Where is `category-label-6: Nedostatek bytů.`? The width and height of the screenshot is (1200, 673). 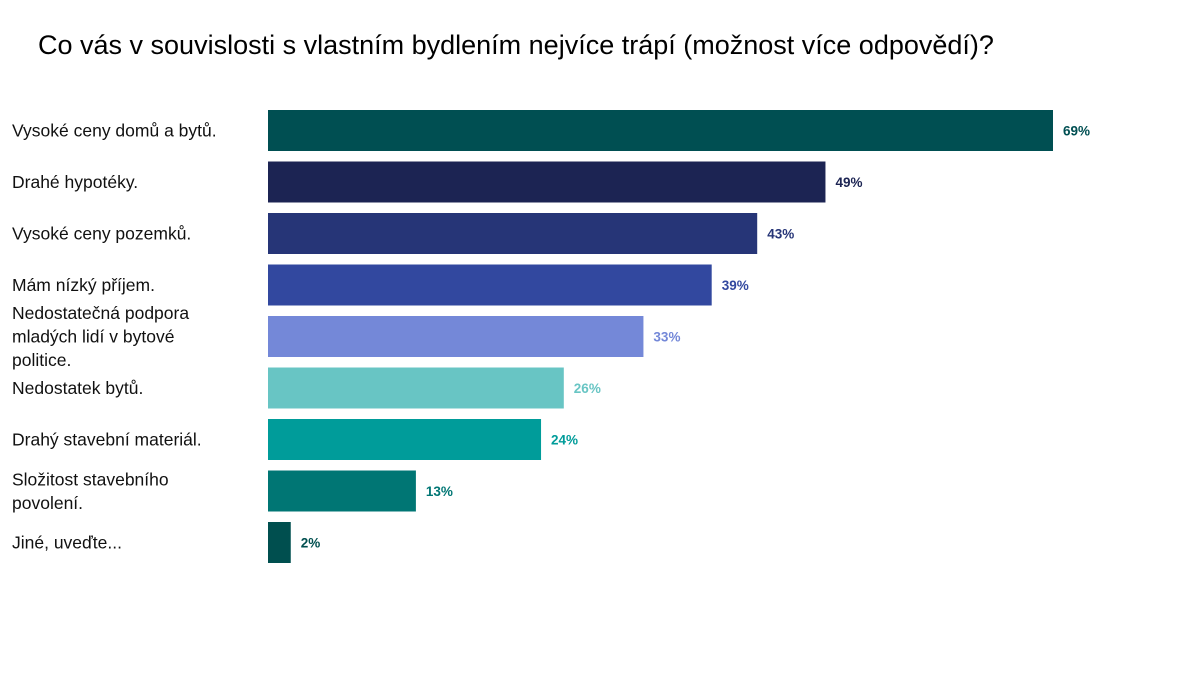 category-label-6: Nedostatek bytů. is located at coordinates (77, 388).